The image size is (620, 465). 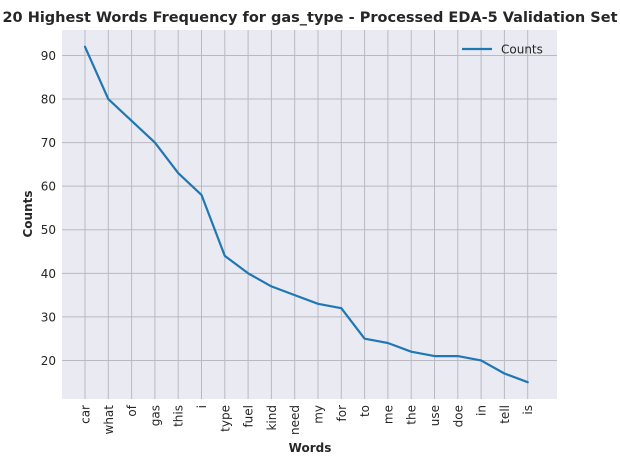 I want to click on x-tick-label: type, so click(x=225, y=418).